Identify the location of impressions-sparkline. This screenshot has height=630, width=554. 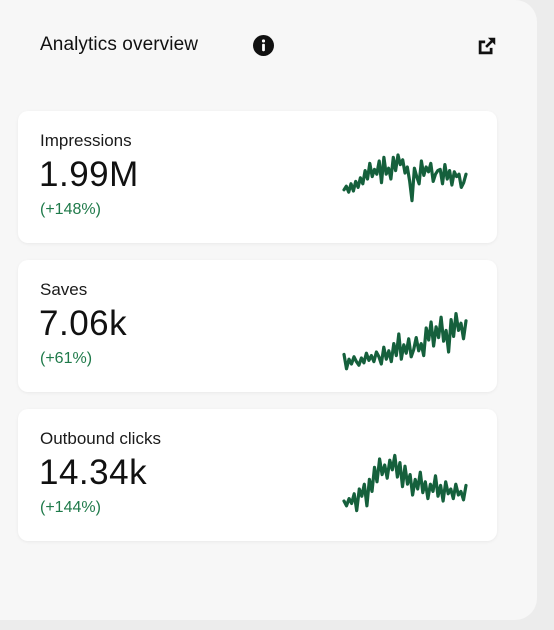
(405, 178).